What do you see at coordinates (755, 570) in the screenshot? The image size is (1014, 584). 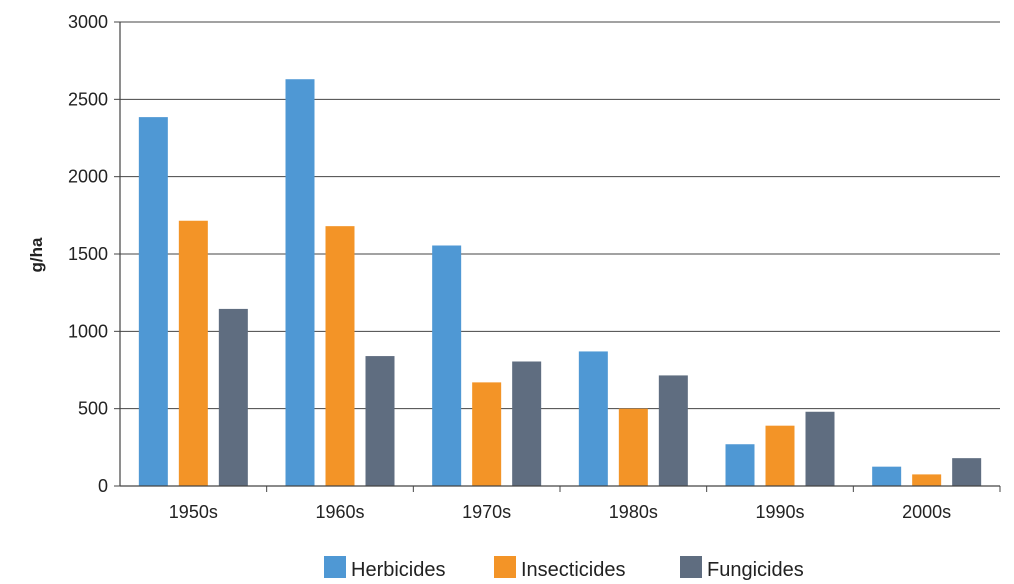 I see `legend-label-fungicides: Fungicides` at bounding box center [755, 570].